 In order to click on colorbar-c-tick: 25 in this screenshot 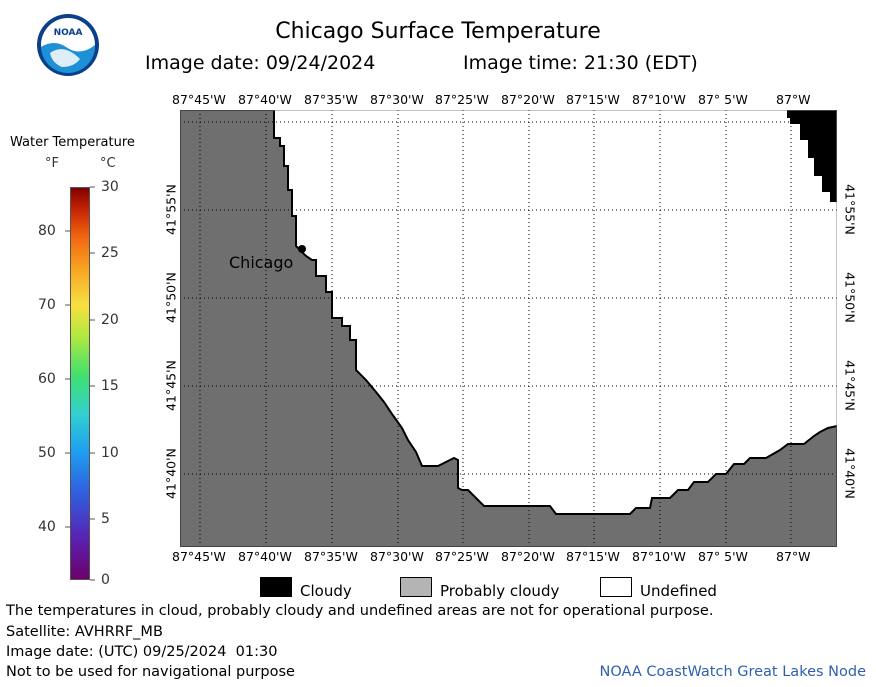, I will do `click(110, 253)`.